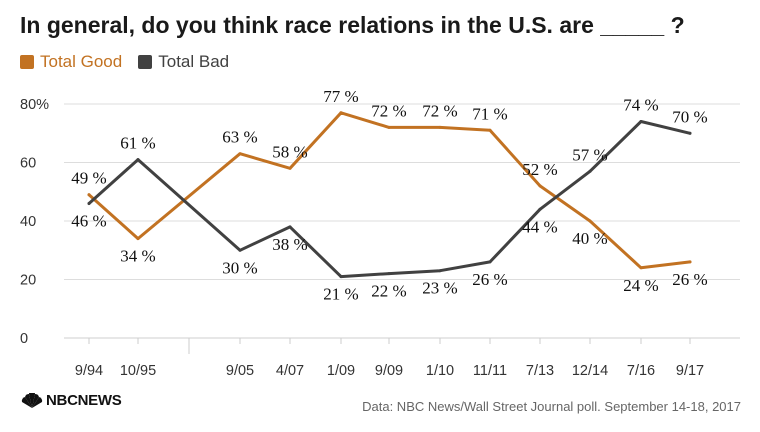 The width and height of the screenshot is (760, 432). What do you see at coordinates (137, 143) in the screenshot?
I see `data-label-bad: 61 %` at bounding box center [137, 143].